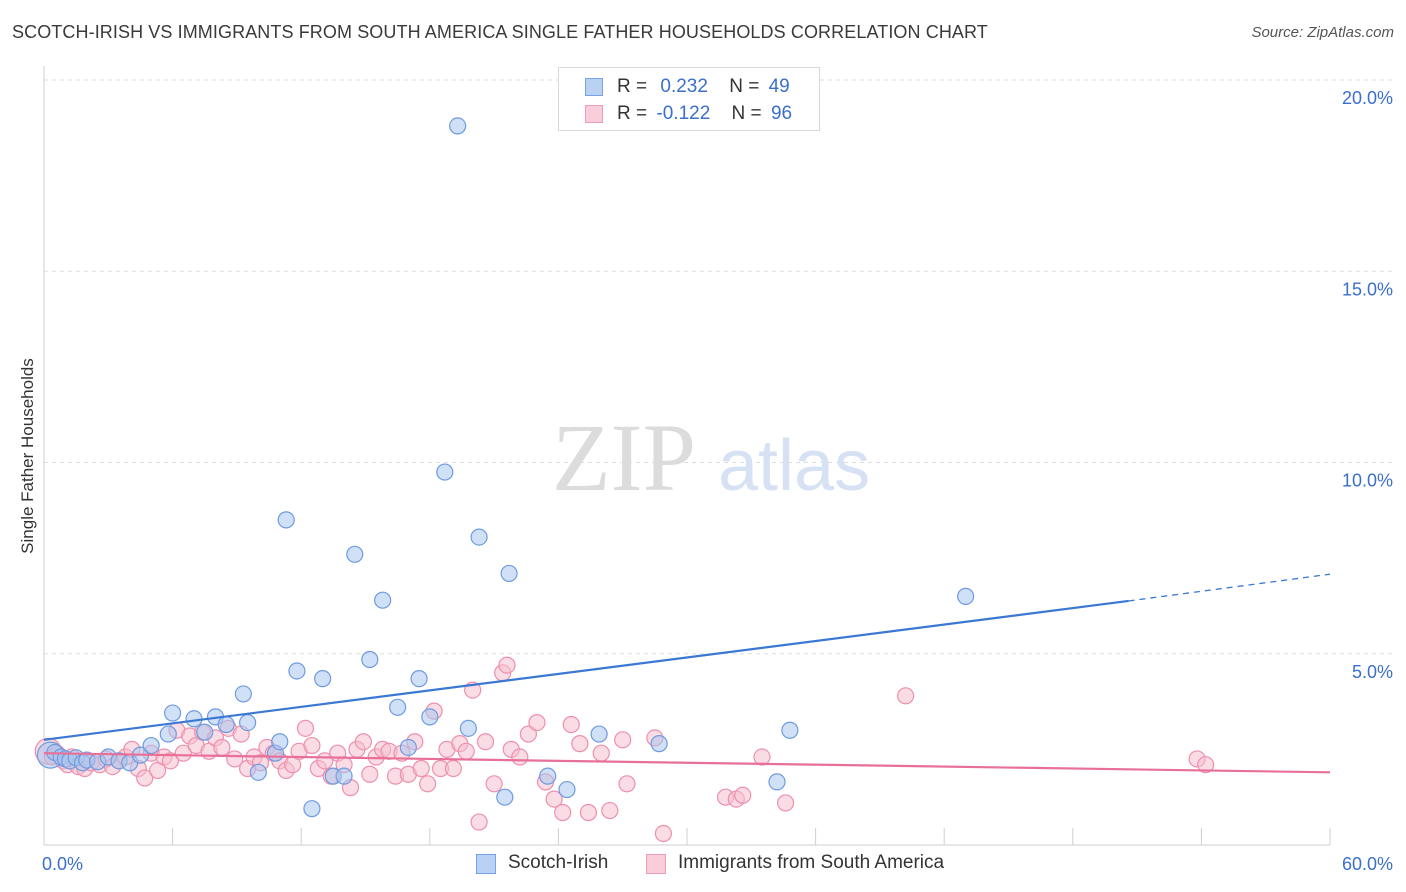 This screenshot has height=892, width=1406. What do you see at coordinates (656, 864) in the screenshot?
I see `bottom-legend-swatch-pink` at bounding box center [656, 864].